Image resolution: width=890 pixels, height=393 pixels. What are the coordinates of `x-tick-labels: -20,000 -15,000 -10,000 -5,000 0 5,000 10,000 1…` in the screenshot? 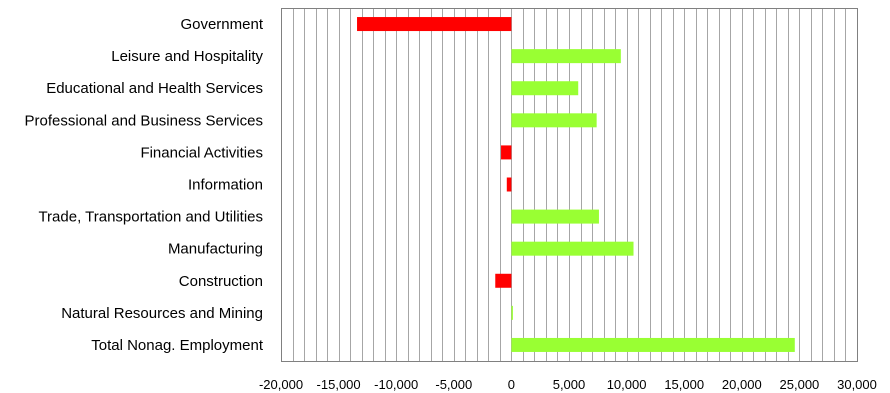 It's located at (568, 384).